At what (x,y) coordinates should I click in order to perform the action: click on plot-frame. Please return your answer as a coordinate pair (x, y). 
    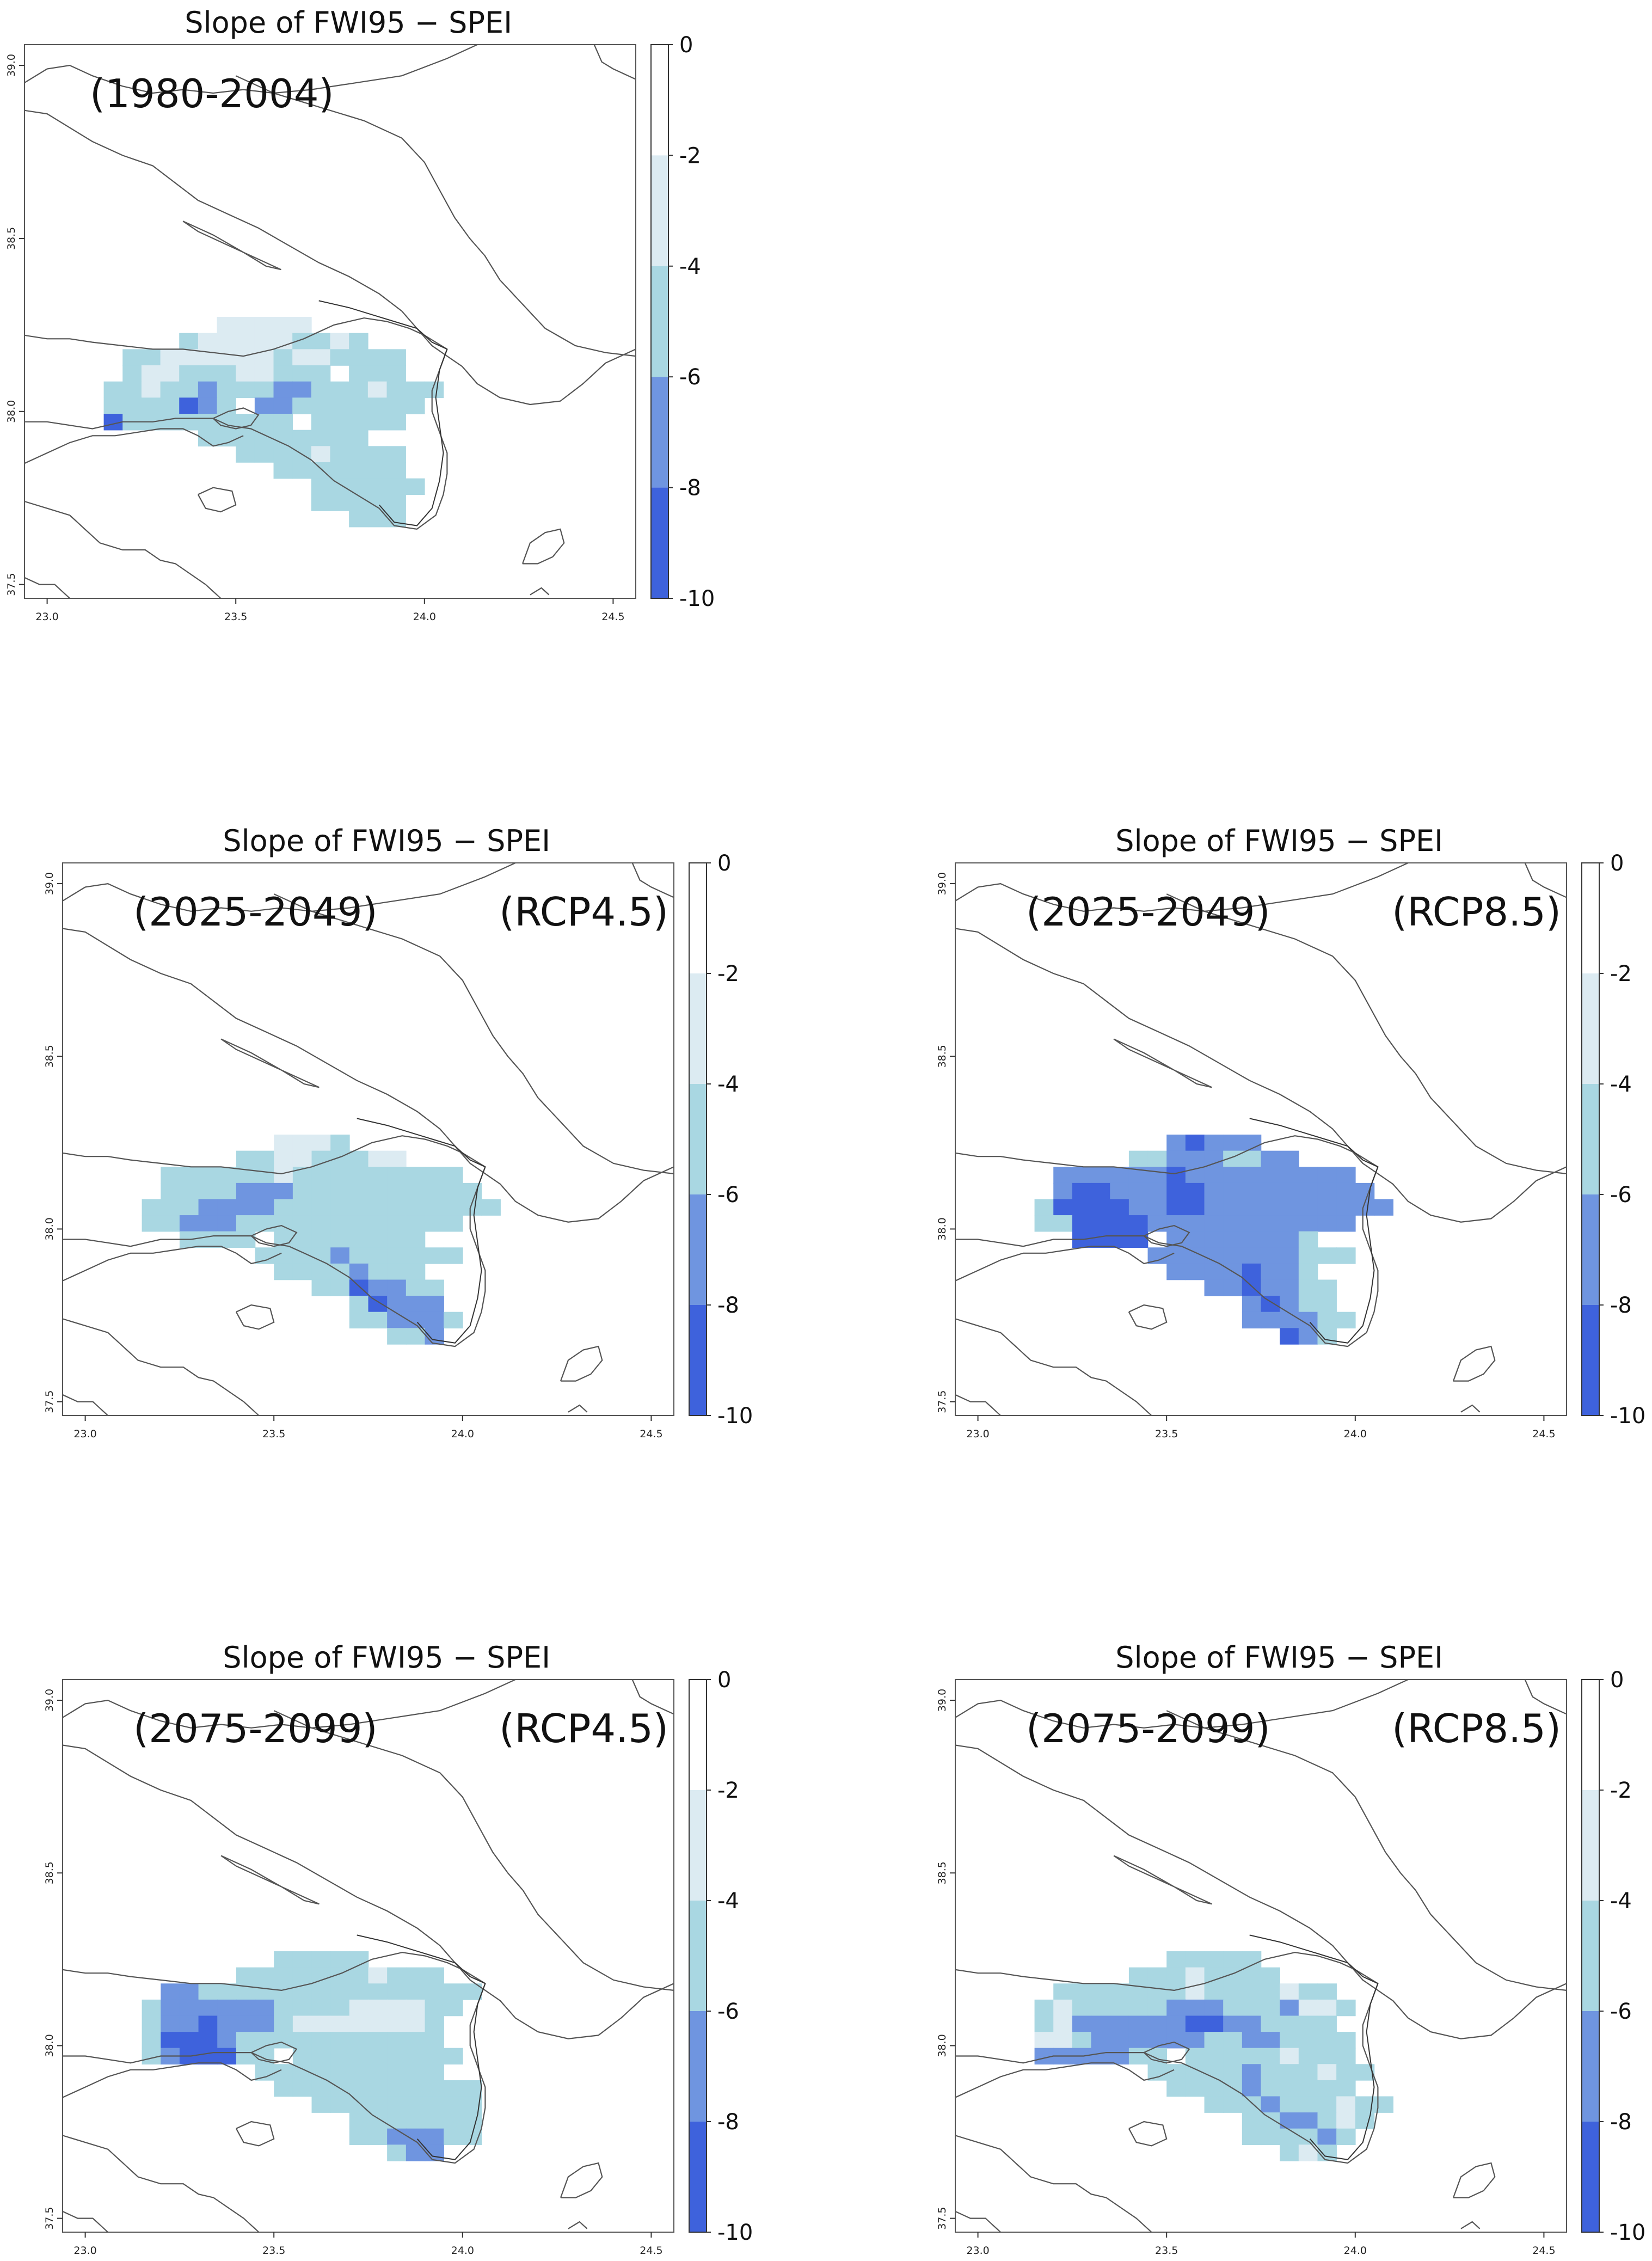
    Looking at the image, I should click on (1261, 1956).